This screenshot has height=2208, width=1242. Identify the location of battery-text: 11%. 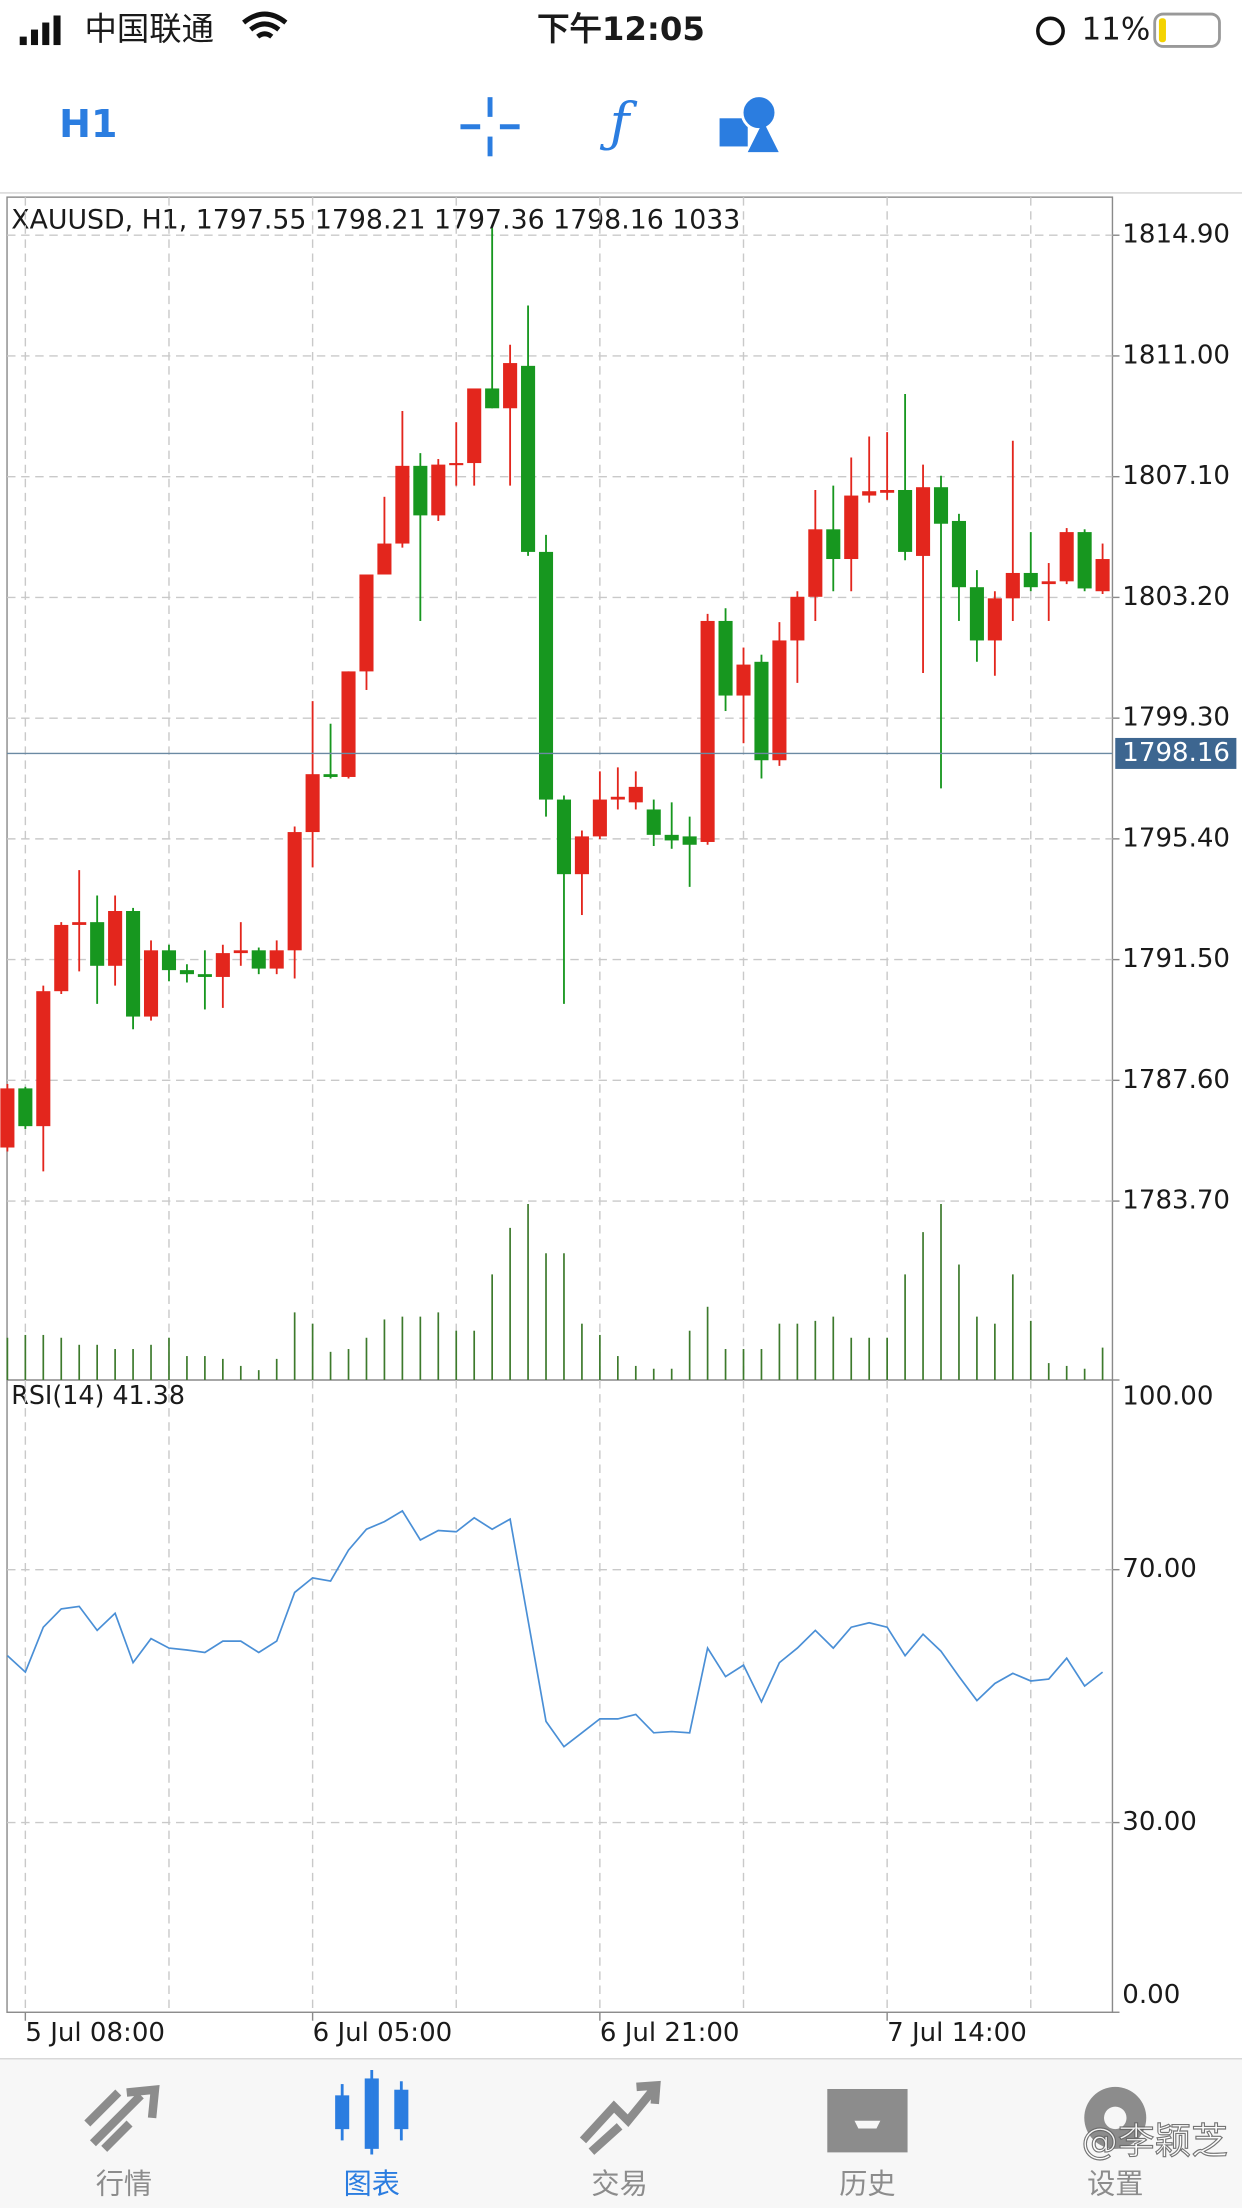
(1115, 29).